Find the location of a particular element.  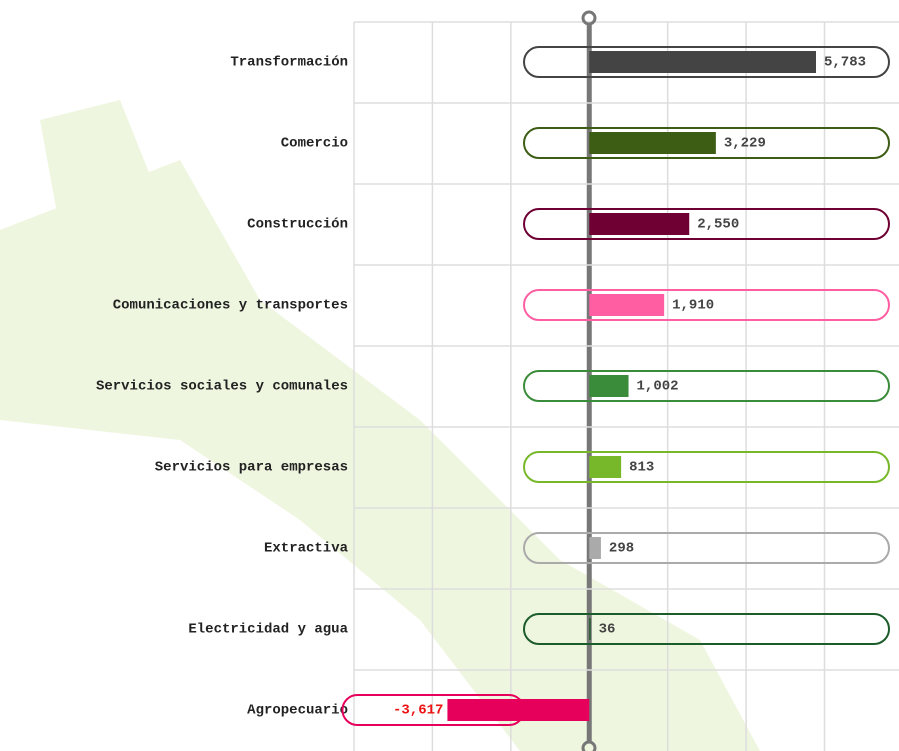

category-label: Servicios sociales y comunales is located at coordinates (222, 387).